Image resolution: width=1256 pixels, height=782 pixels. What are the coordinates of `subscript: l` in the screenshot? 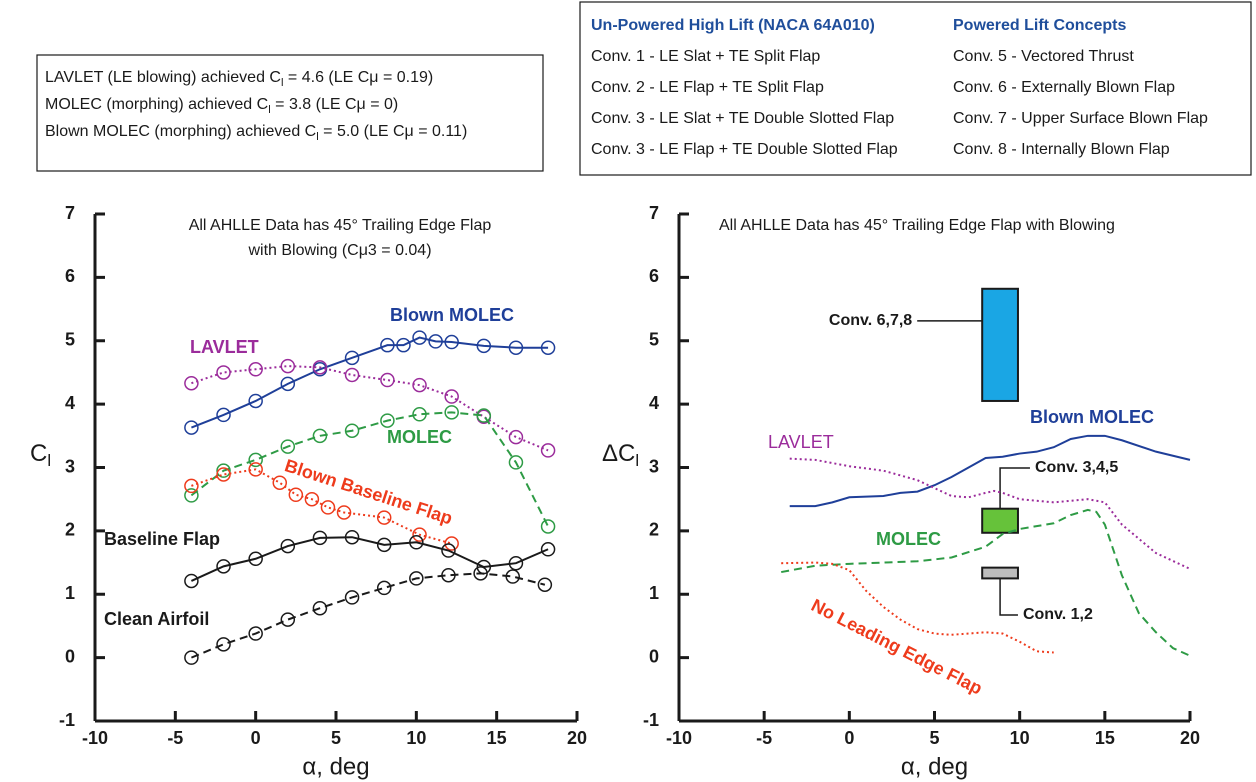 It's located at (269, 110).